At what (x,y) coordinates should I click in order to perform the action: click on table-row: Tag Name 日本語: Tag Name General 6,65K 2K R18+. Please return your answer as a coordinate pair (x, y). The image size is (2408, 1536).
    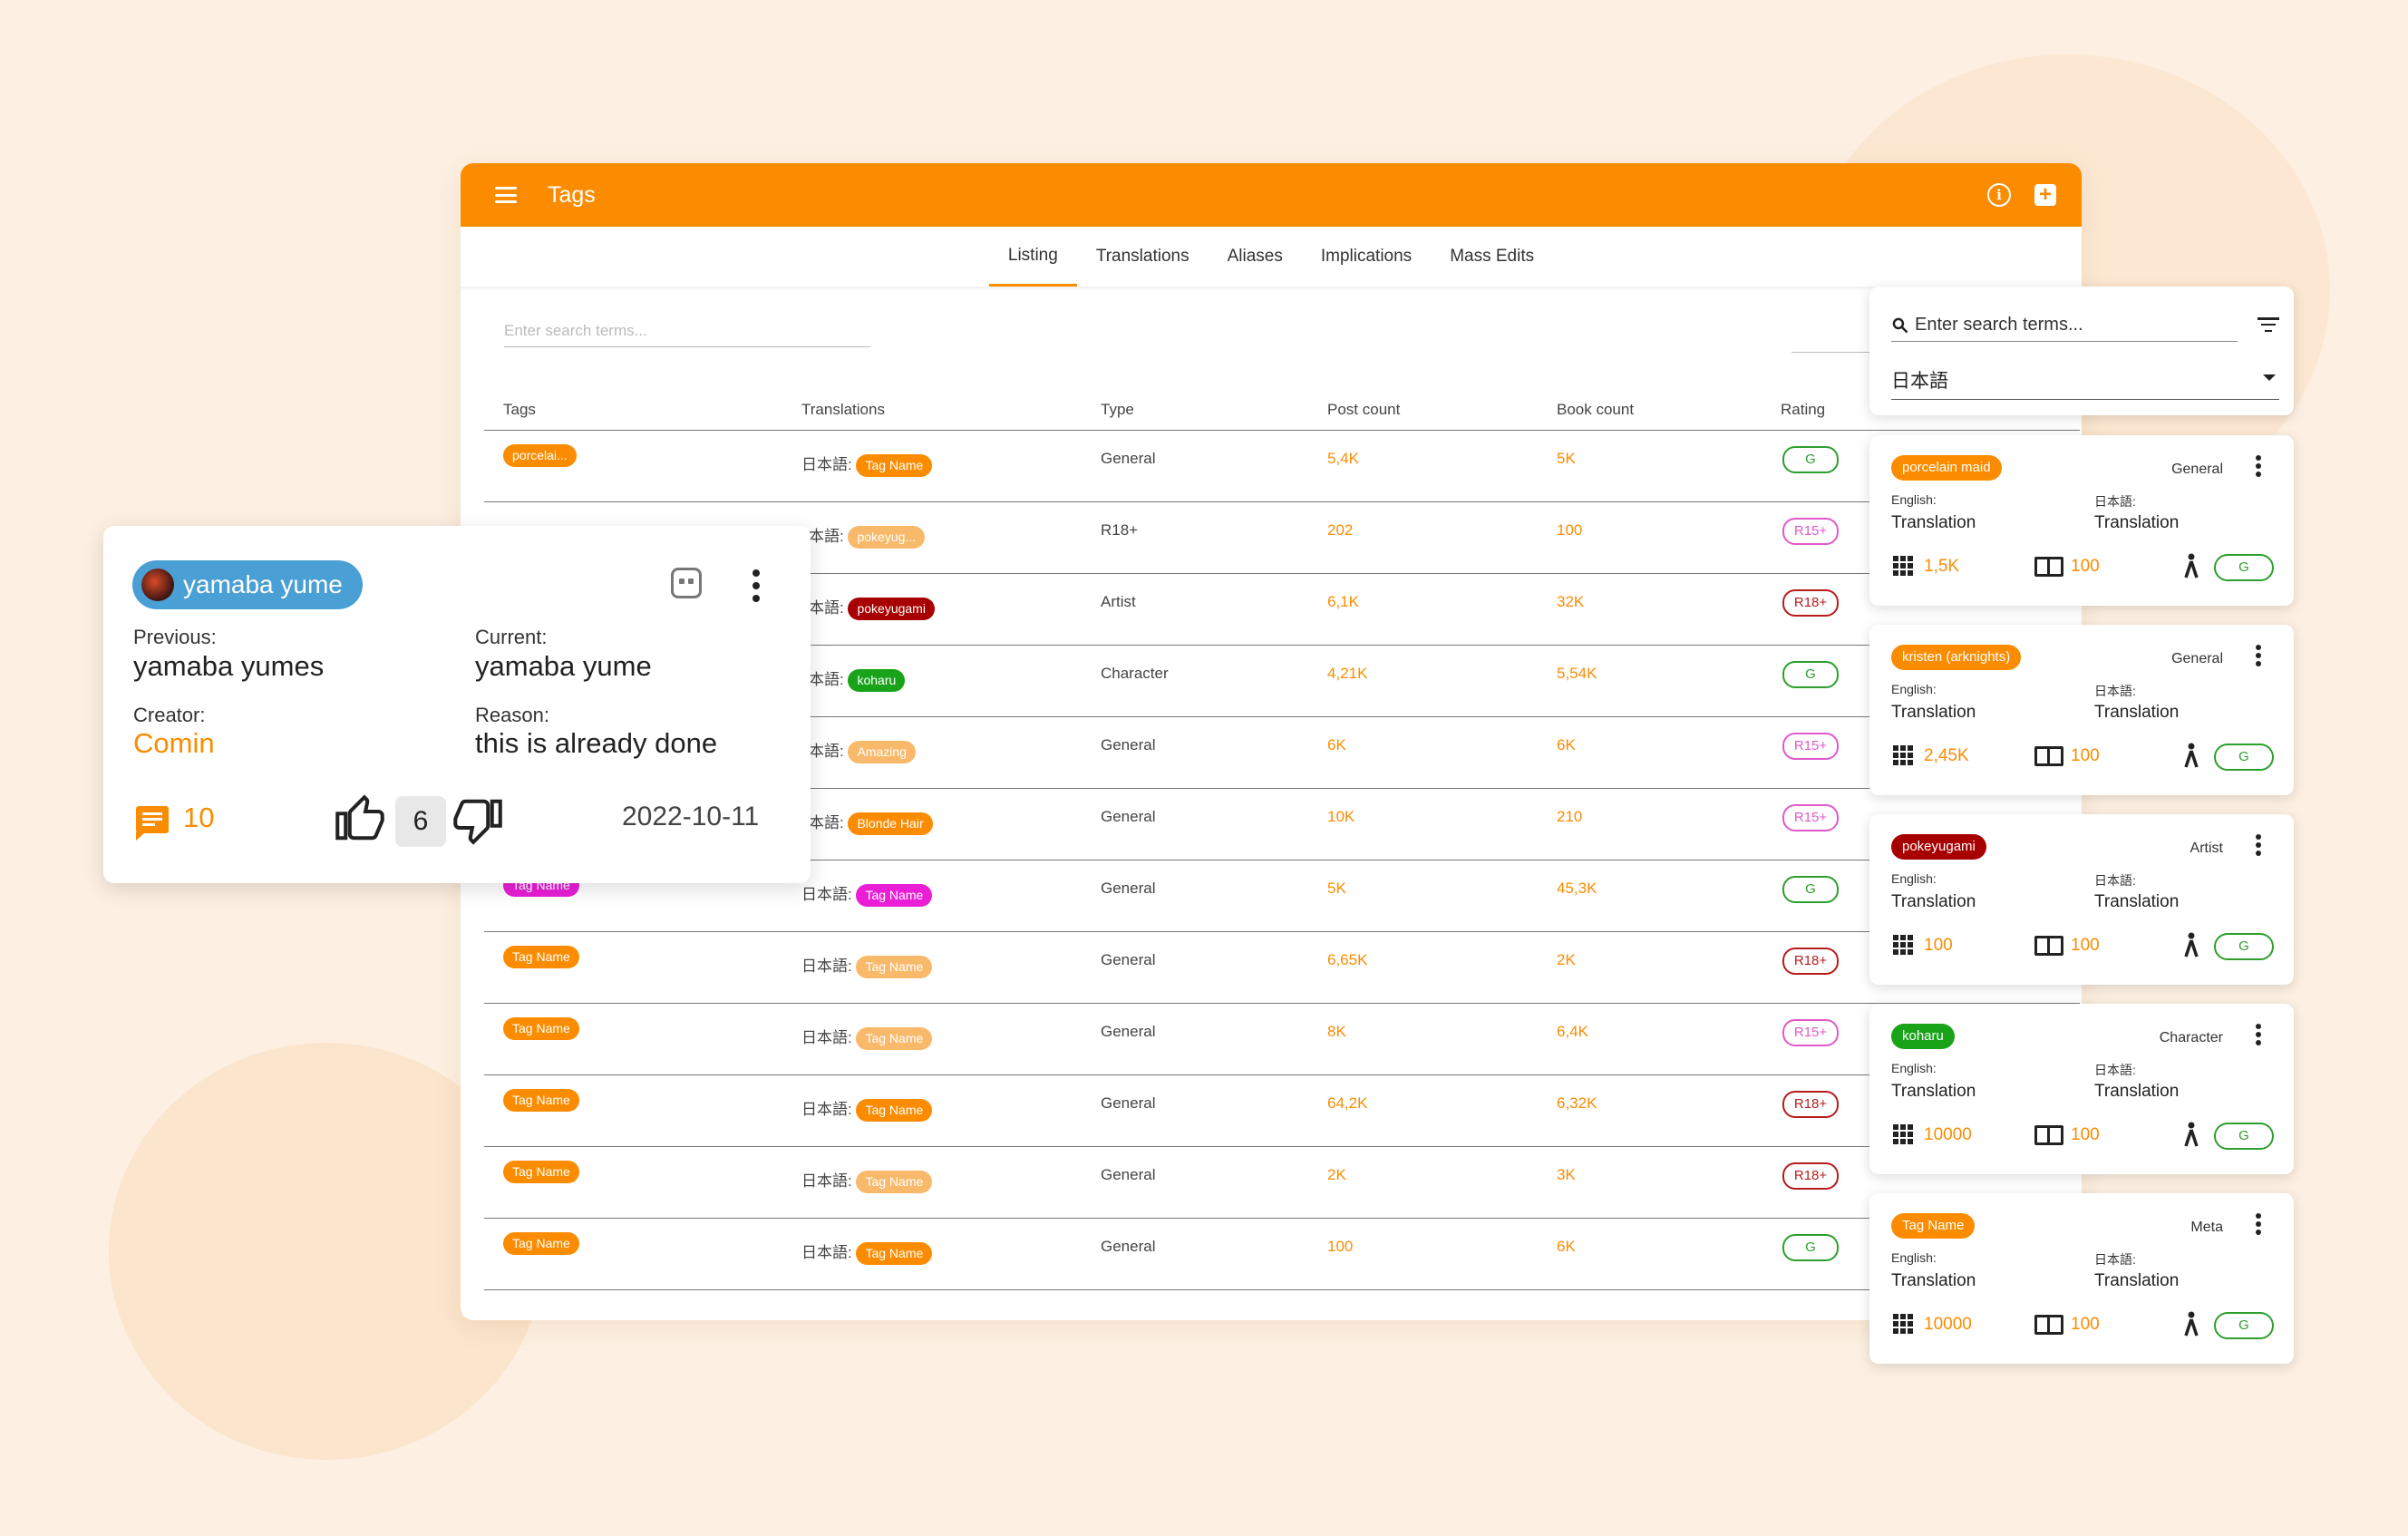
    Looking at the image, I should click on (1271, 967).